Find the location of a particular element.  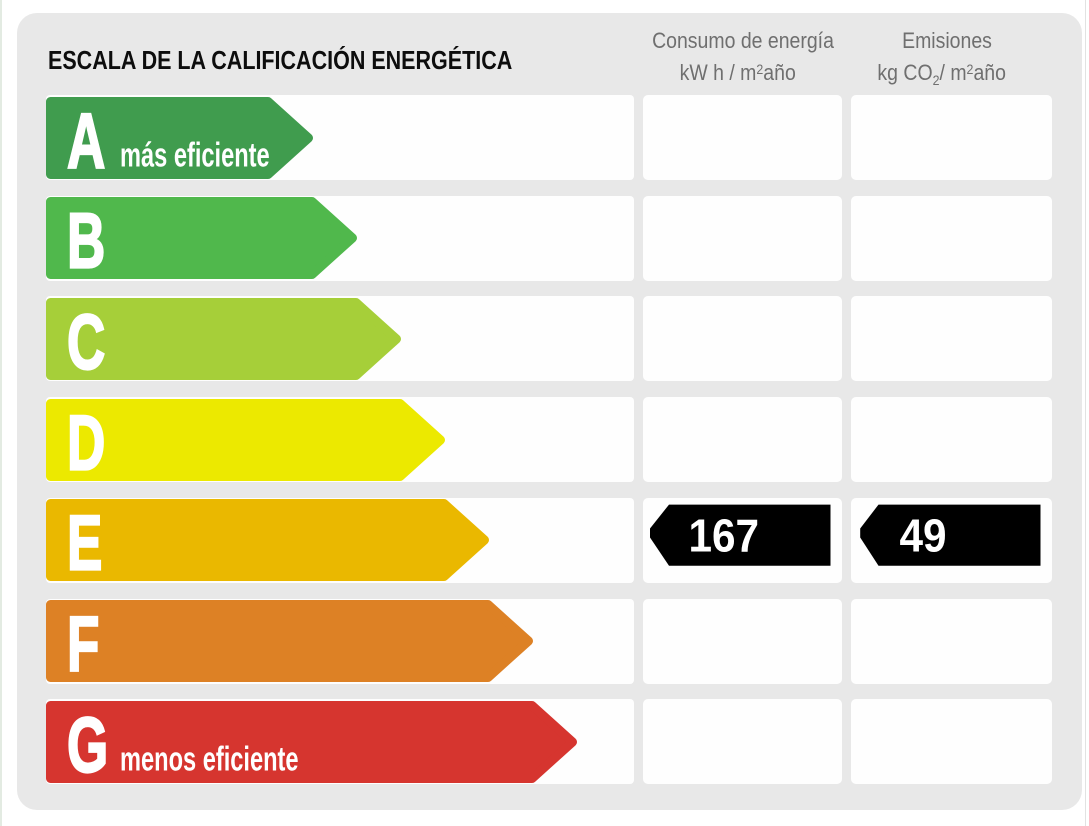

svg-text: más eficiente is located at coordinates (195, 155).